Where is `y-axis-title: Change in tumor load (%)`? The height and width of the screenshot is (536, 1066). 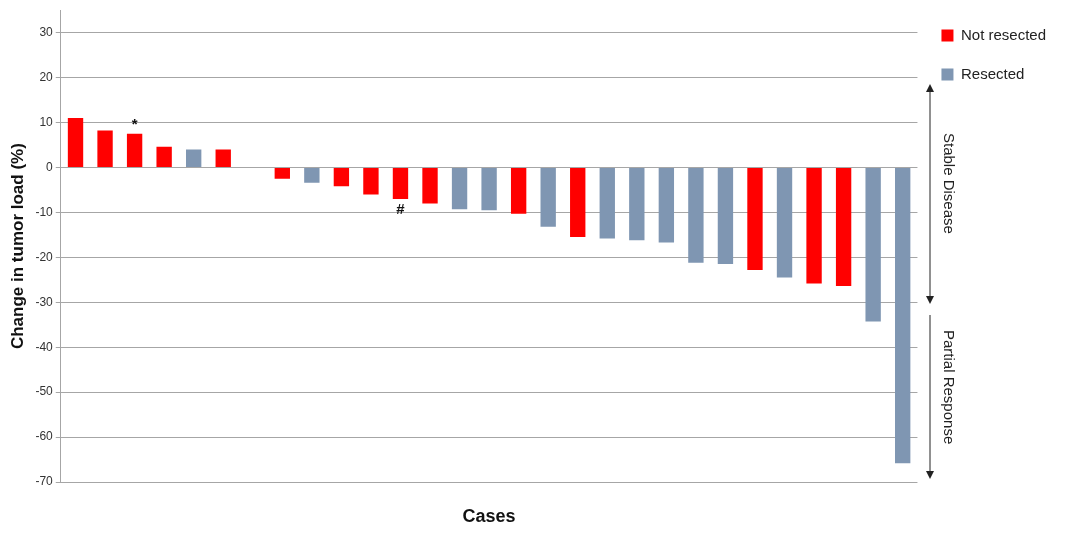
y-axis-title: Change in tumor load (%) is located at coordinates (17, 246).